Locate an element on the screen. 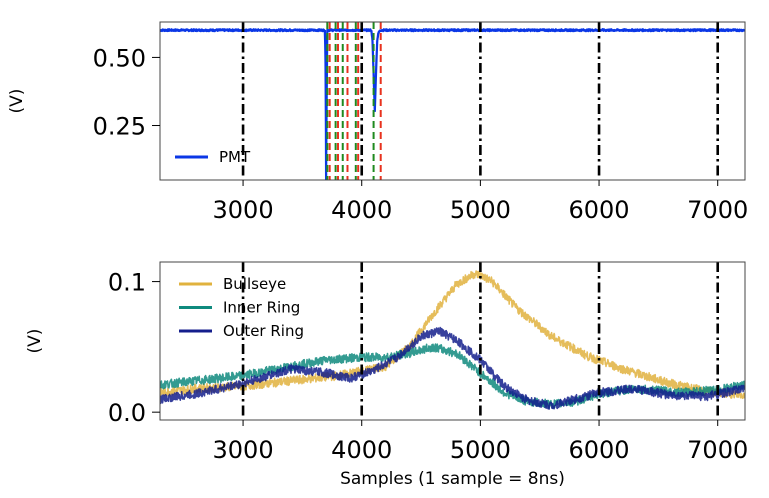 This screenshot has height=498, width=769. legend-label: Outer Ring is located at coordinates (263, 331).